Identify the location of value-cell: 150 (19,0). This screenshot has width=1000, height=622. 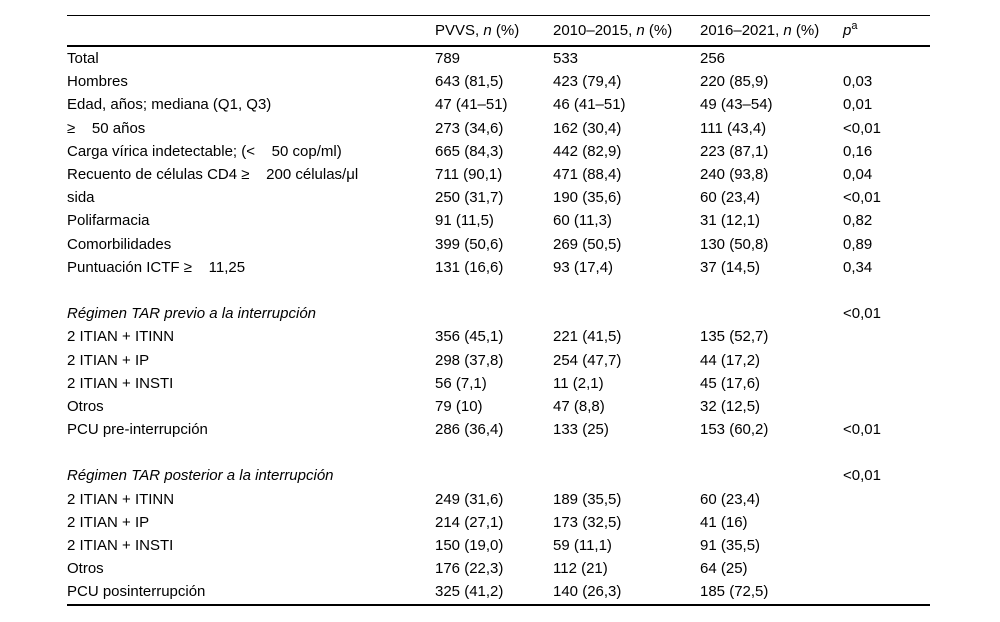
(469, 546).